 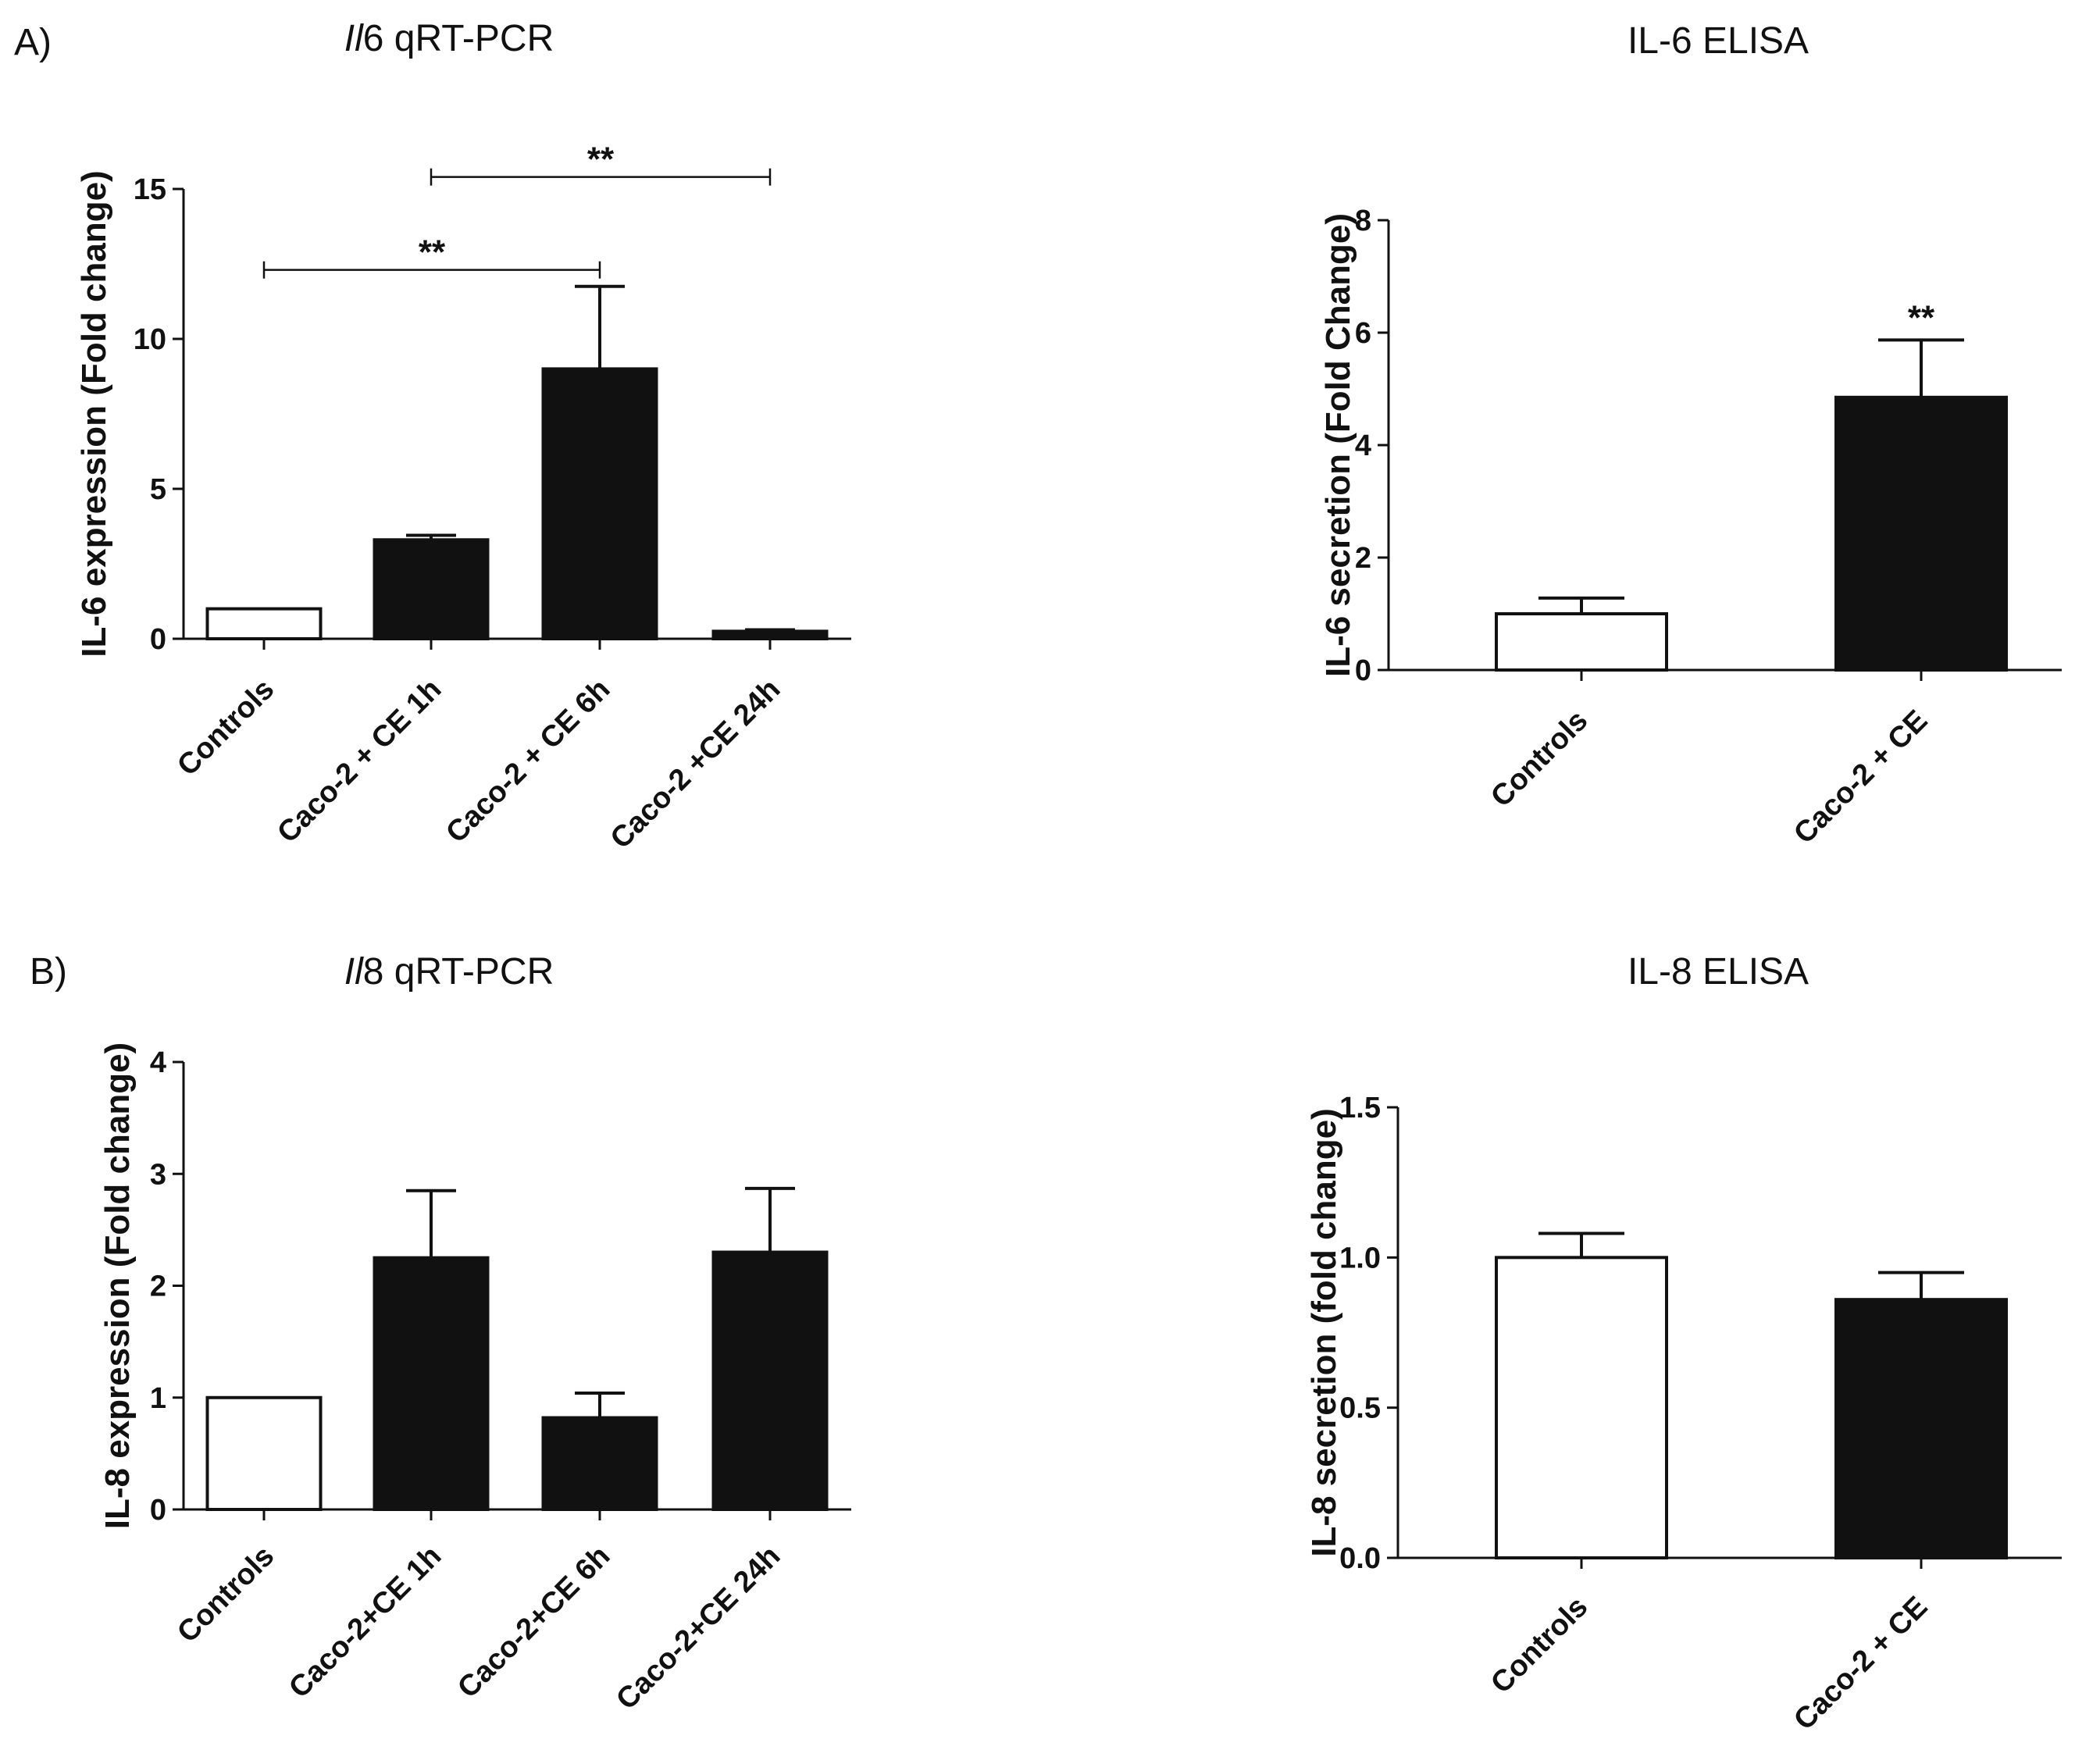 What do you see at coordinates (1338, 445) in the screenshot?
I see `y-axis-label: IL-6 secretion (Fold Change)` at bounding box center [1338, 445].